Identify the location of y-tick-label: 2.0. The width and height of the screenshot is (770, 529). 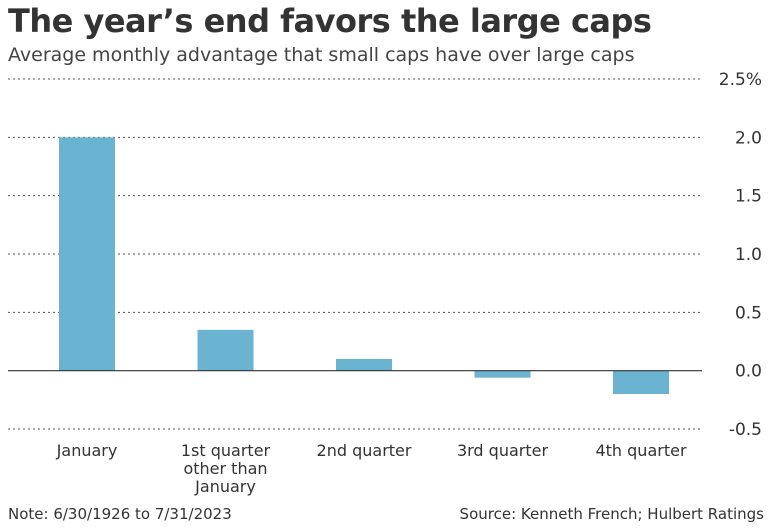
(748, 138).